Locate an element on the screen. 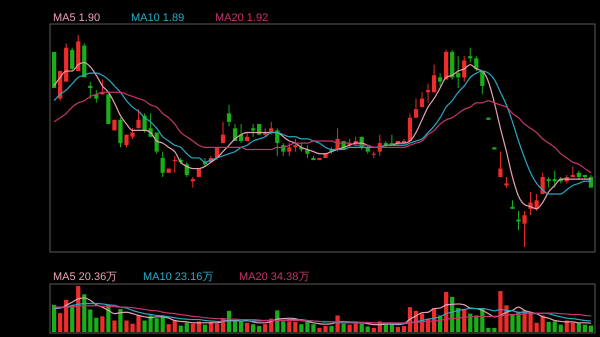 This screenshot has width=600, height=337. text: MA20 34.38万 is located at coordinates (274, 277).